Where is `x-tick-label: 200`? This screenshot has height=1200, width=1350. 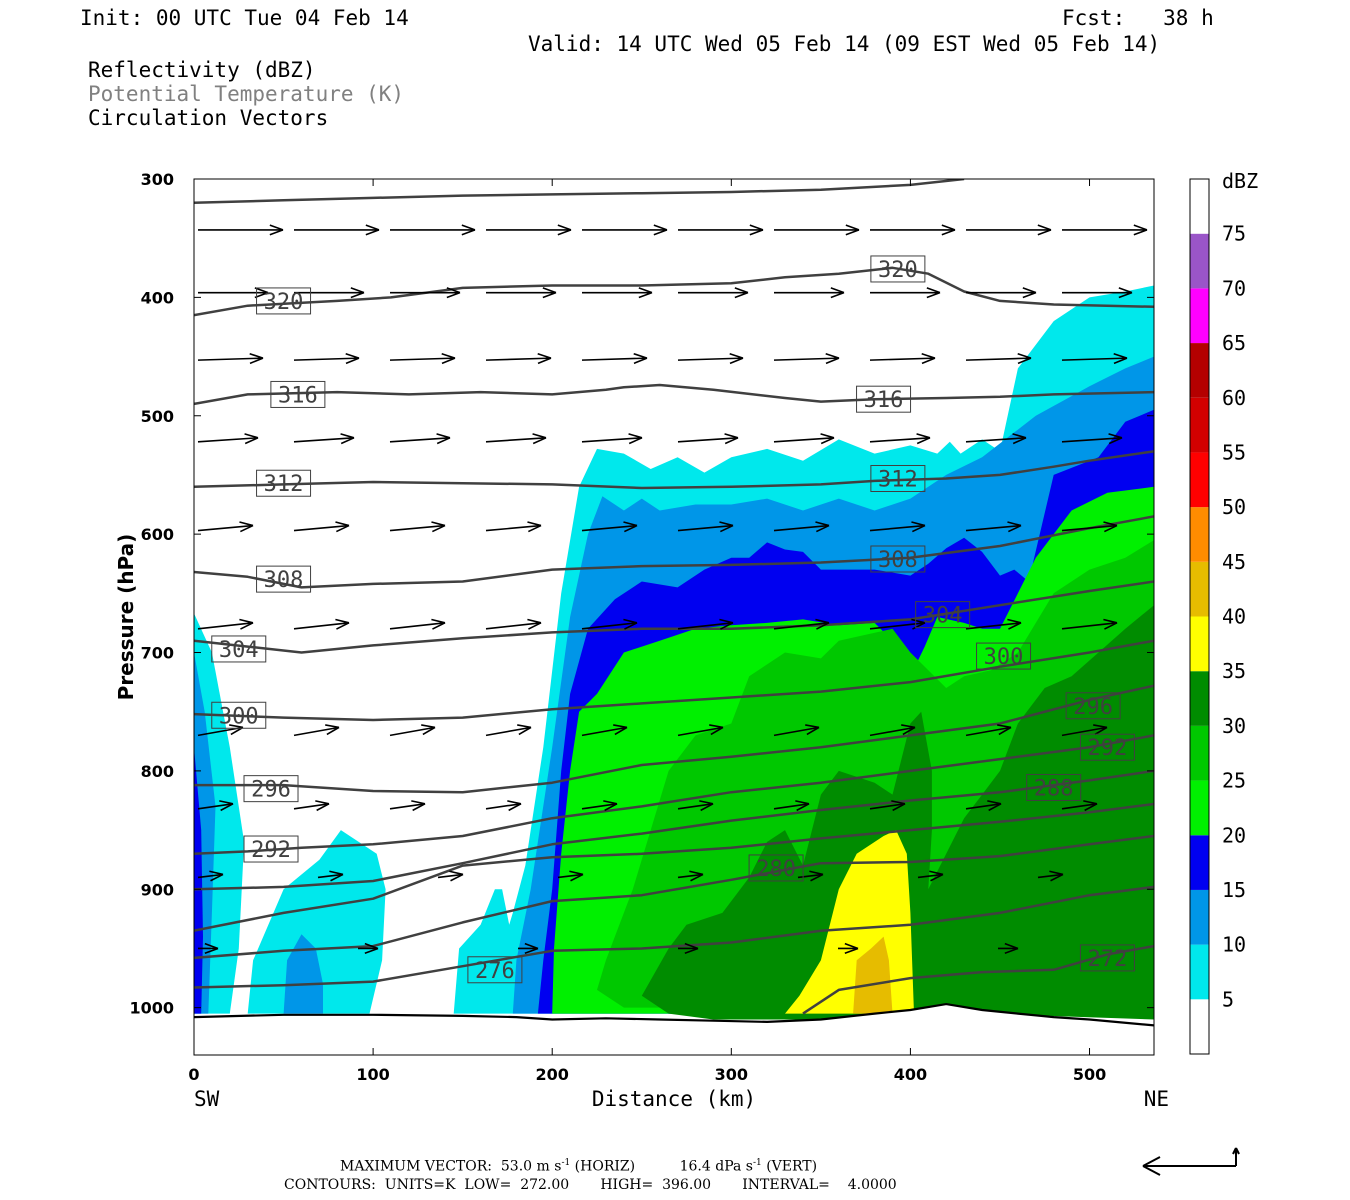 x-tick-label: 200 is located at coordinates (552, 1074).